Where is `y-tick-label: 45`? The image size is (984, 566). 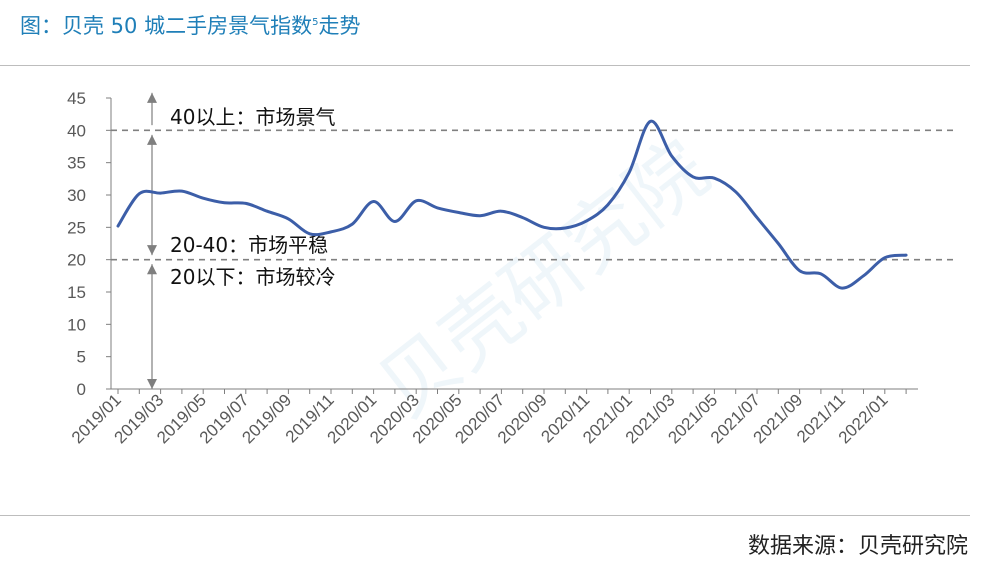
y-tick-label: 45 is located at coordinates (76, 98).